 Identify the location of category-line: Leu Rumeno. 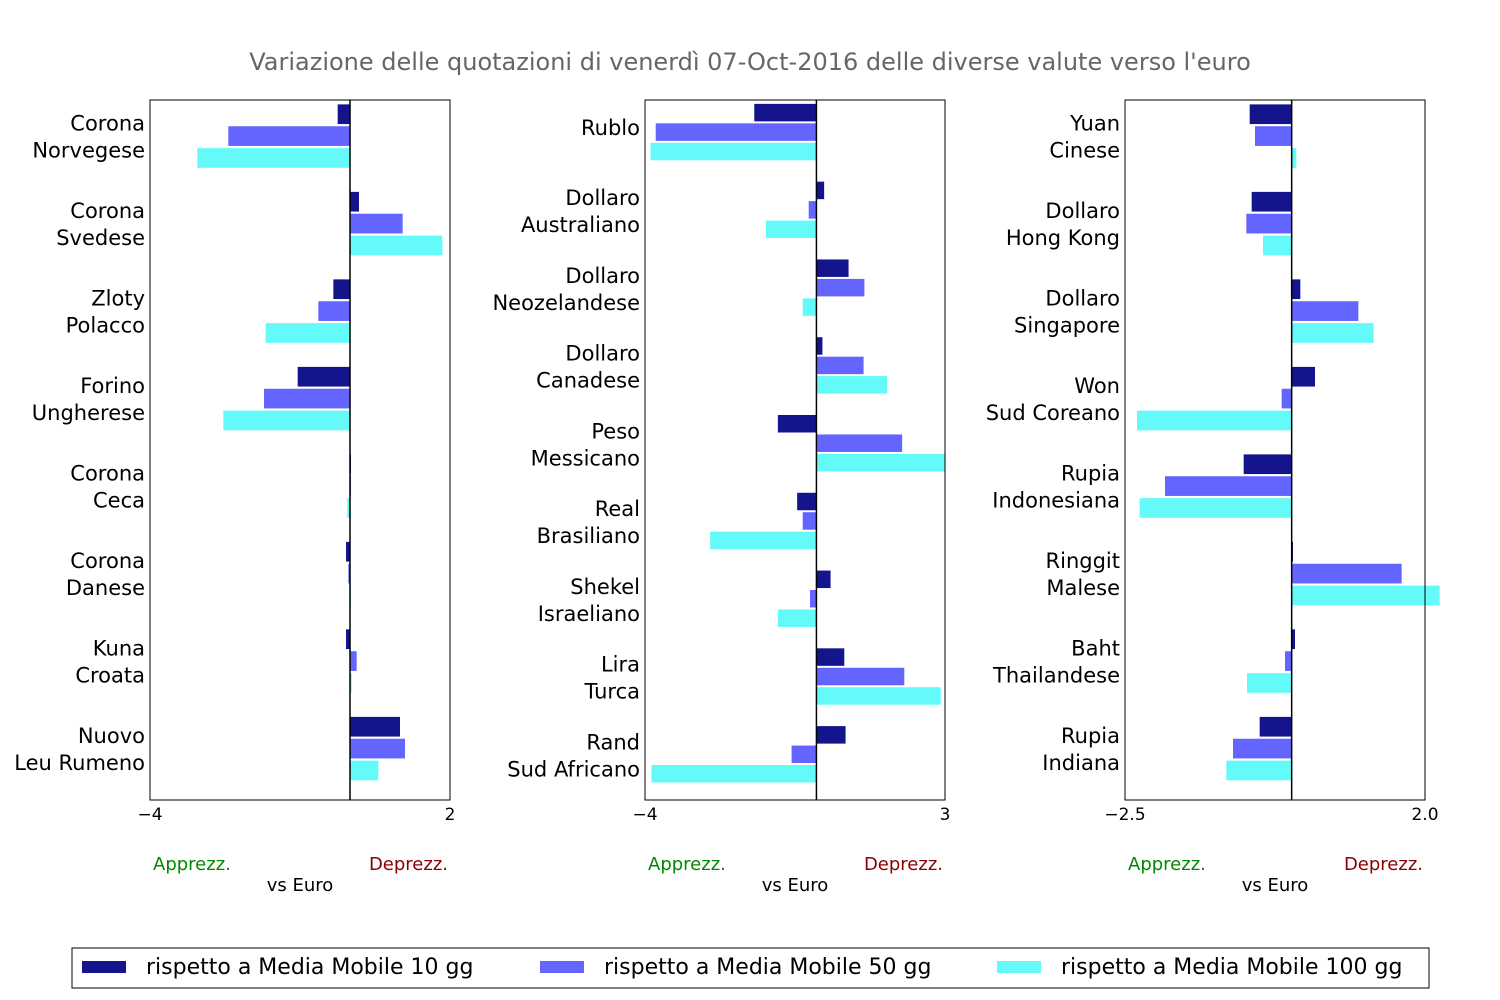
(79, 763).